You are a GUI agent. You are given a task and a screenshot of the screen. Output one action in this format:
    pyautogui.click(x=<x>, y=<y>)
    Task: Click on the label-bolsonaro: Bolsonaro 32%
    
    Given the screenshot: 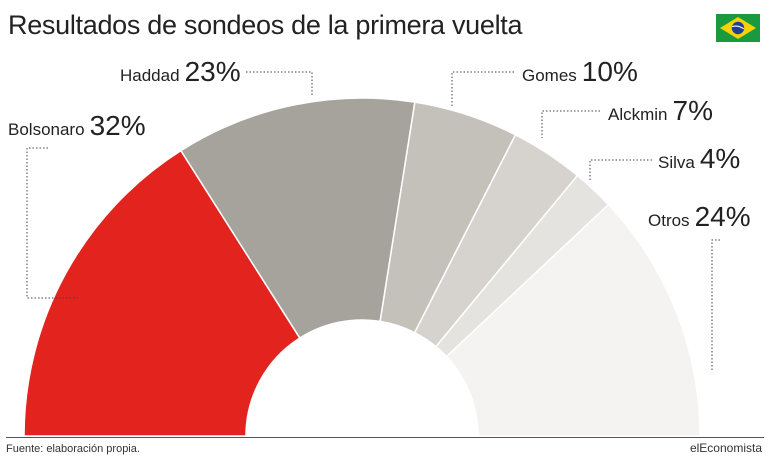 What is the action you would take?
    pyautogui.click(x=77, y=126)
    